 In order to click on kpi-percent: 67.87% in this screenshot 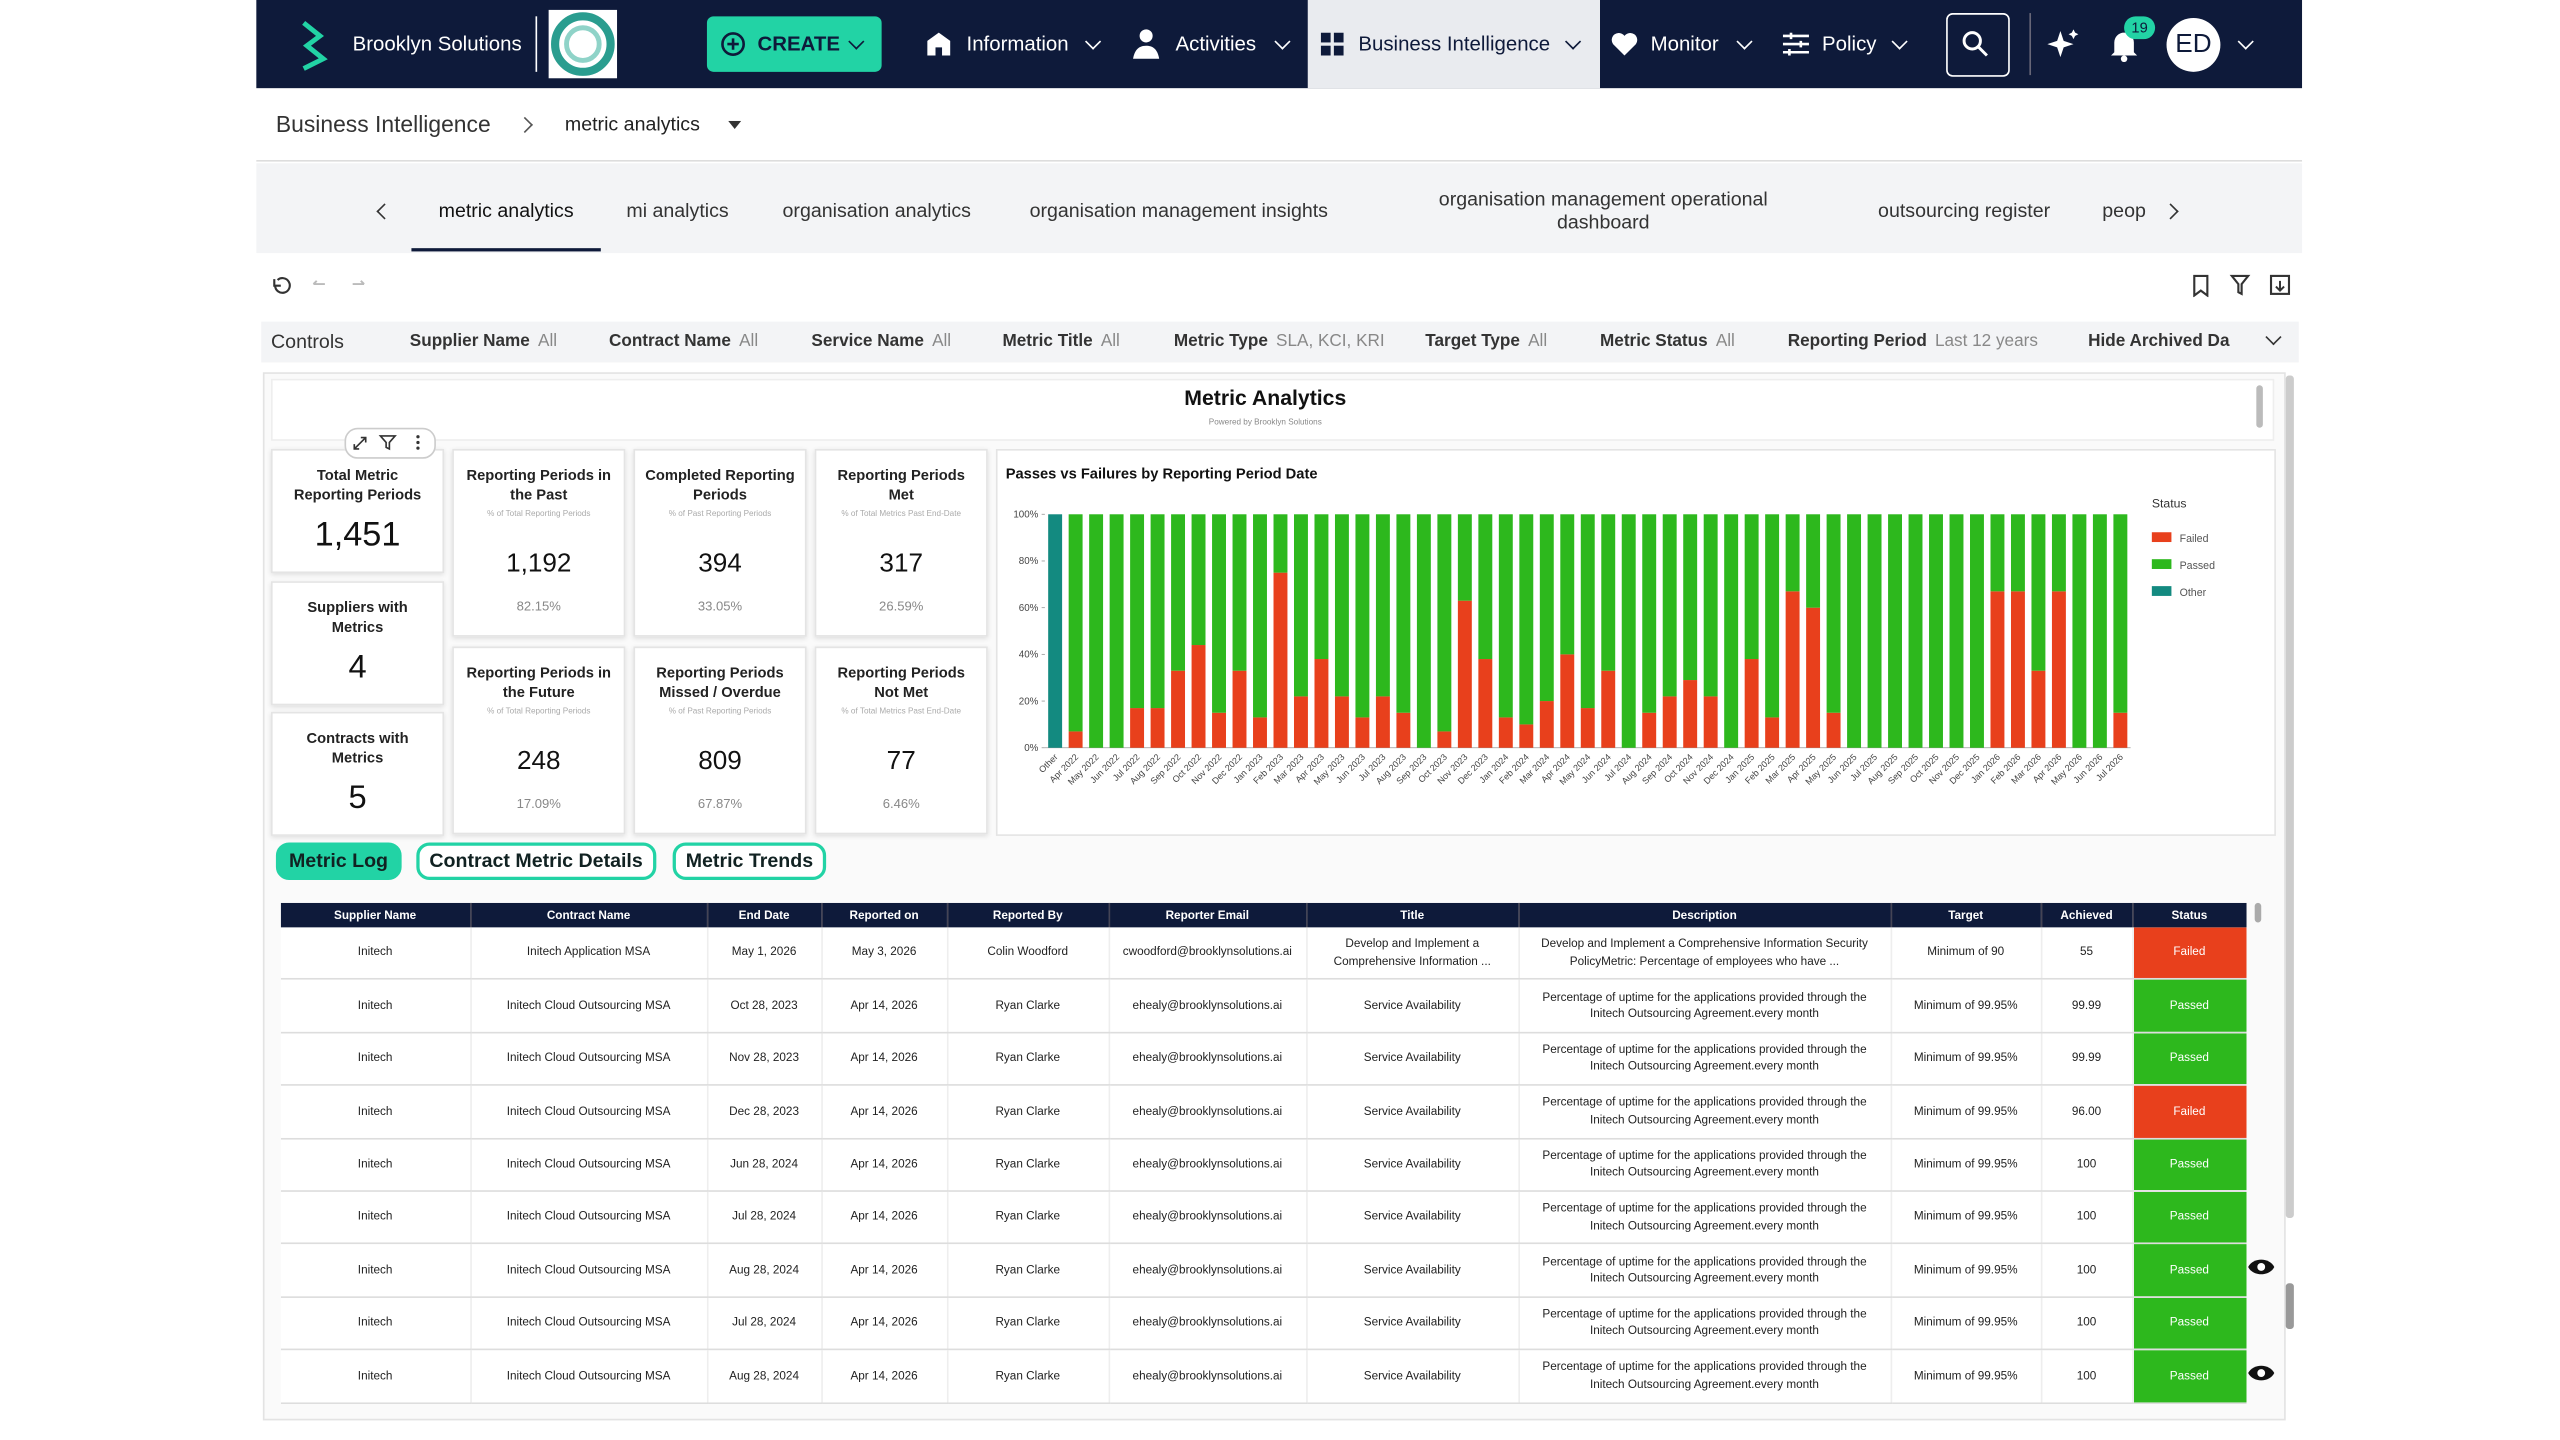, I will do `click(720, 804)`.